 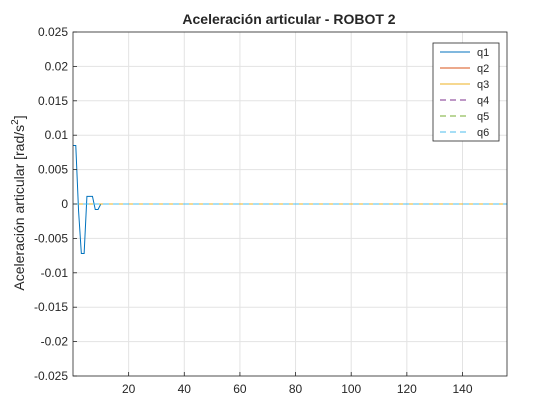 I want to click on y-tick-label: -0.02, so click(x=55, y=342).